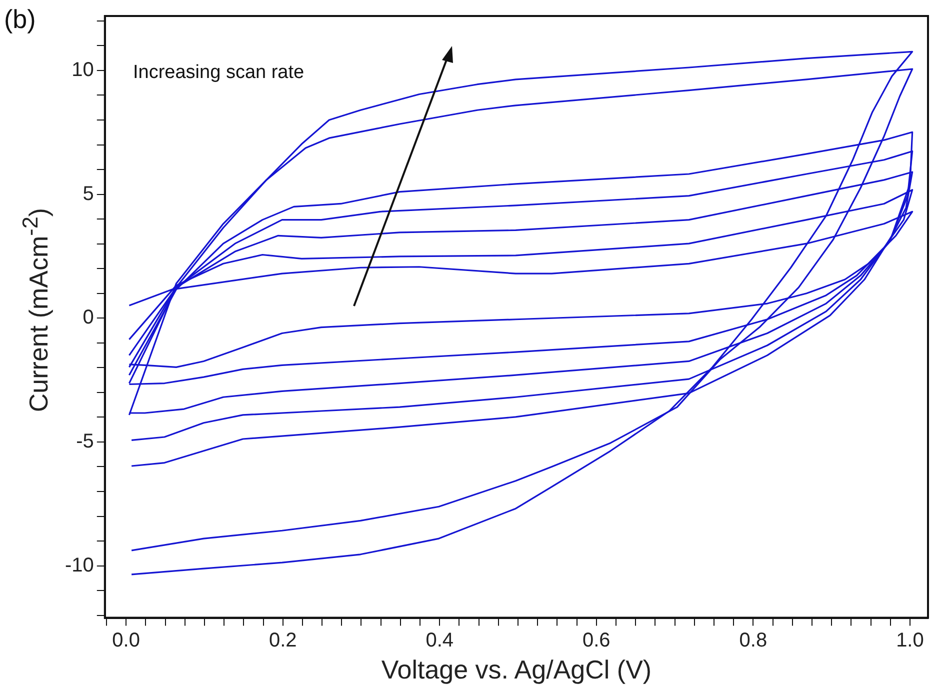 This screenshot has height=691, width=934. I want to click on x-axis-title: Voltage vs. Ag/AgCl (V), so click(516, 669).